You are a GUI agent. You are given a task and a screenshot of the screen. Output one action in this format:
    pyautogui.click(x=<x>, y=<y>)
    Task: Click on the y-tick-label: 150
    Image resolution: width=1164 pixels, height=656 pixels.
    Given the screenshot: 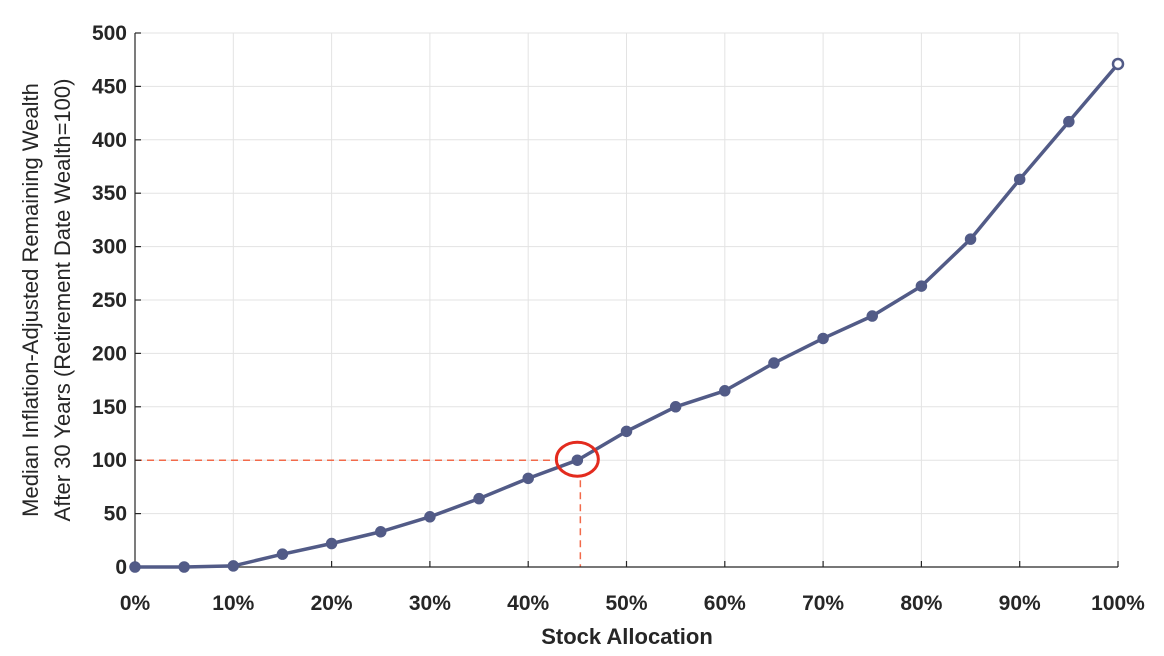 What is the action you would take?
    pyautogui.click(x=109, y=407)
    